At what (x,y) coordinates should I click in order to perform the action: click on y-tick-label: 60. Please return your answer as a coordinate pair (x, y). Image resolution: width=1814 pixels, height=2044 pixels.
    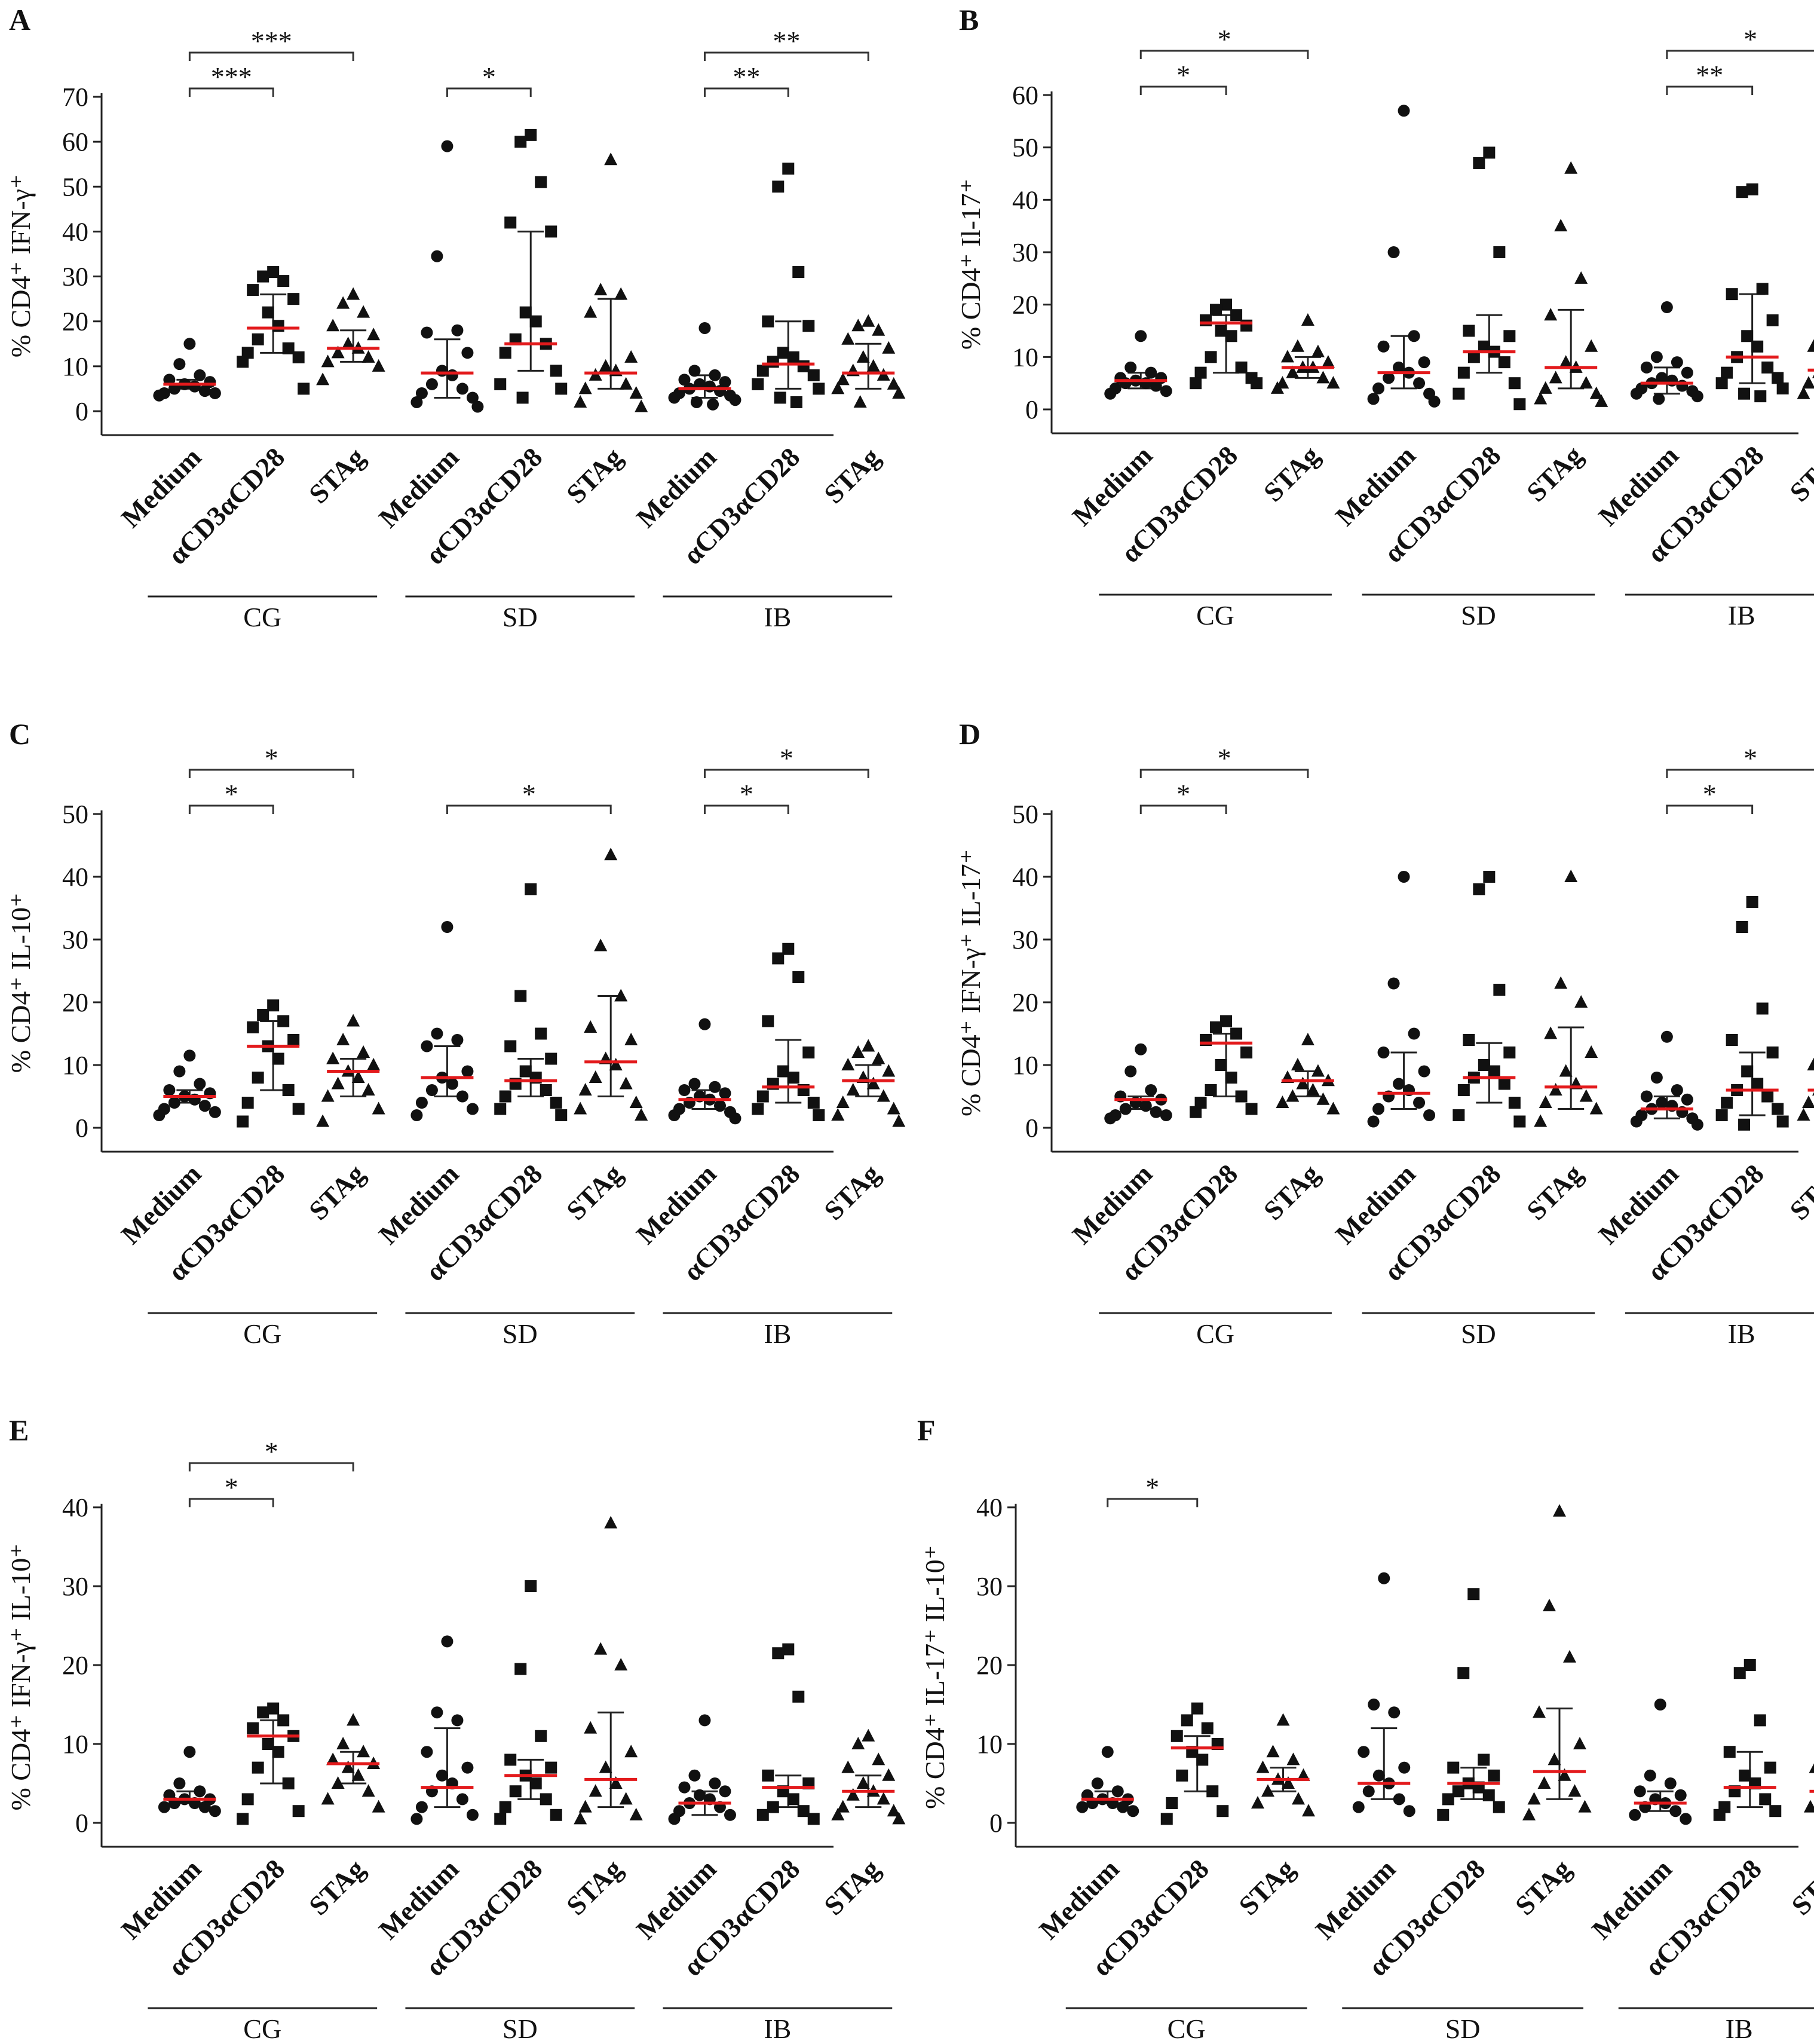
    Looking at the image, I should click on (75, 142).